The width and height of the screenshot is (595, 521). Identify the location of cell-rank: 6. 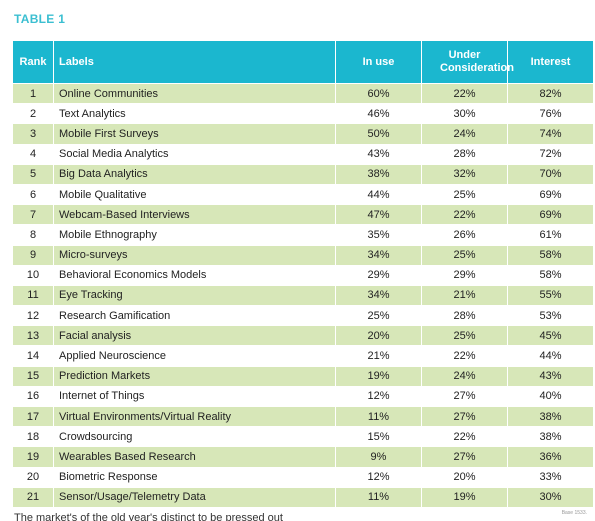
(33, 194).